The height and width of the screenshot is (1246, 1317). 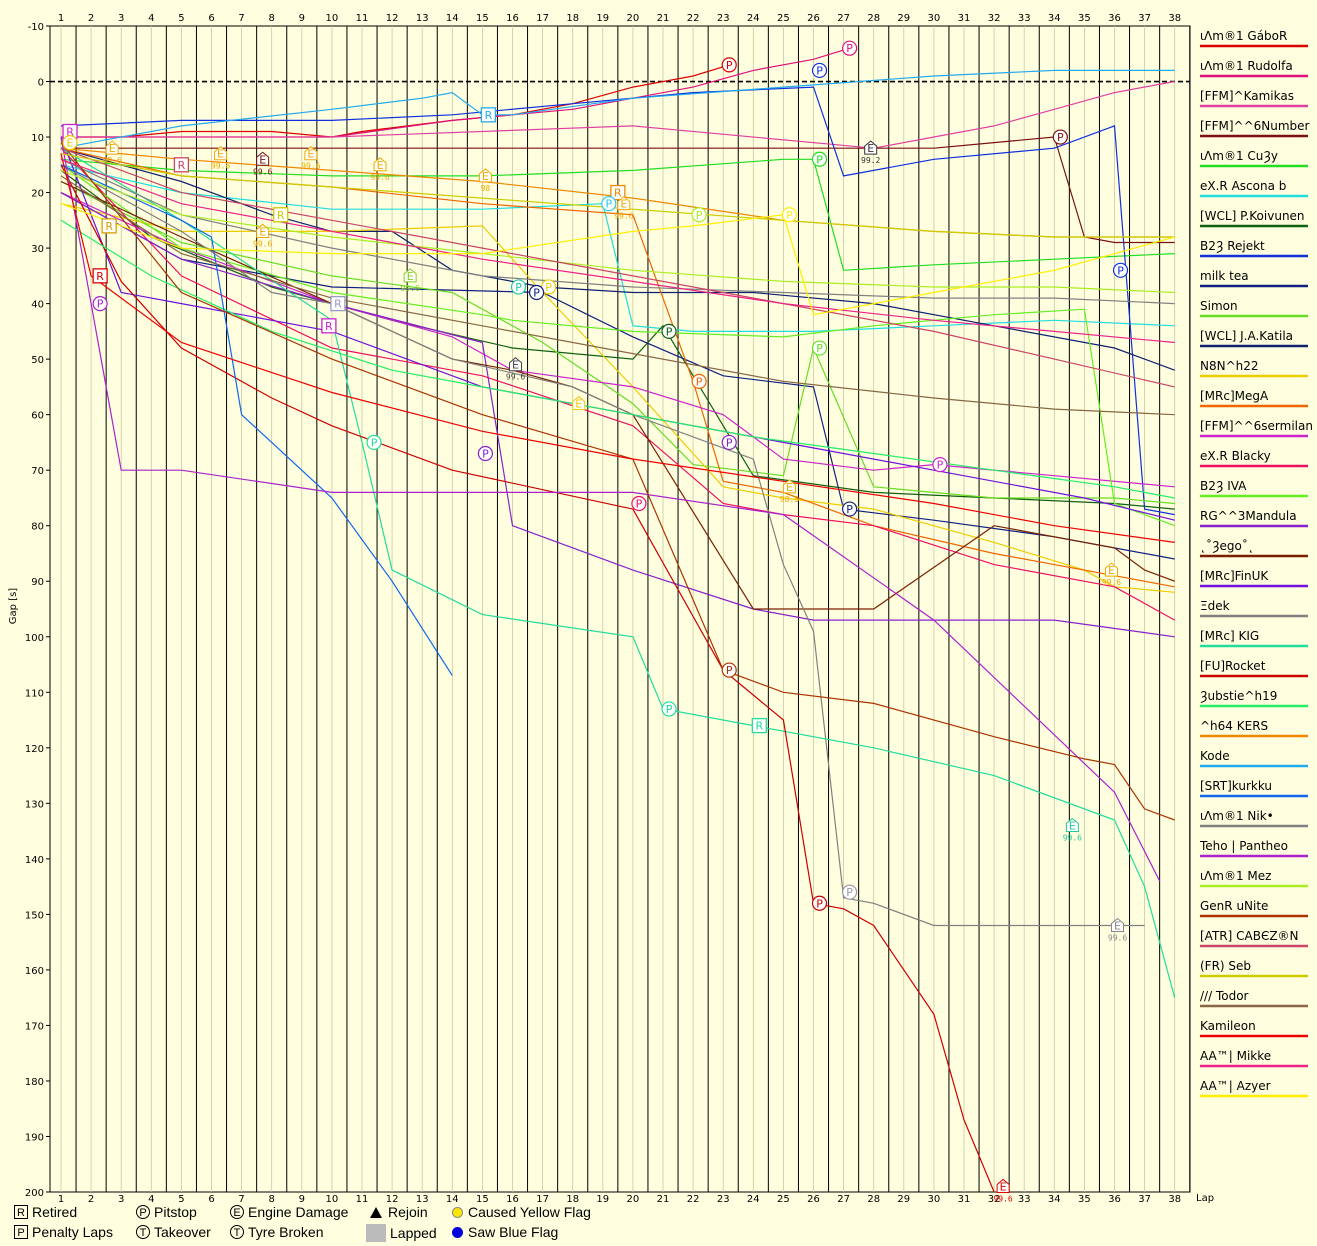 What do you see at coordinates (241, 18) in the screenshot?
I see `x-tick-label-top: 7` at bounding box center [241, 18].